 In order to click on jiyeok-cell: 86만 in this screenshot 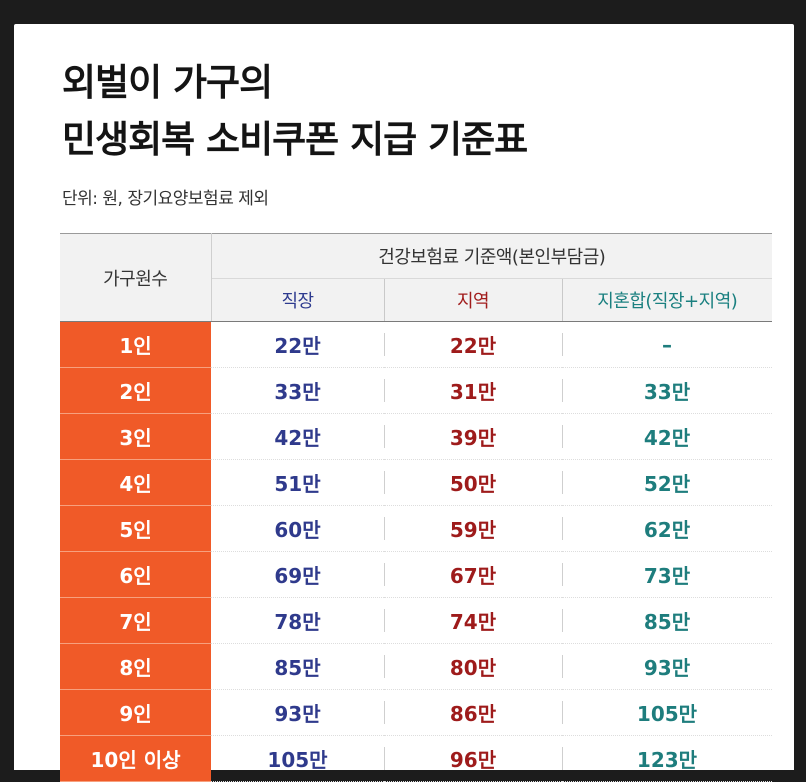, I will do `click(473, 712)`.